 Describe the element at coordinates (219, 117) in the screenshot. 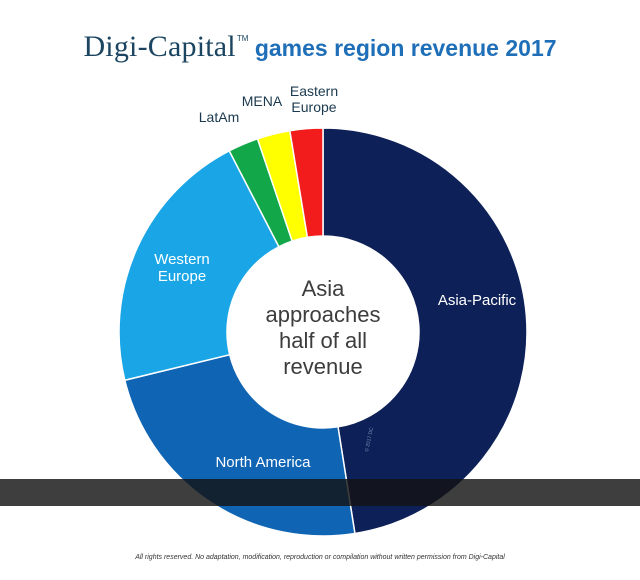

I see `label-latam: LatAm` at that location.